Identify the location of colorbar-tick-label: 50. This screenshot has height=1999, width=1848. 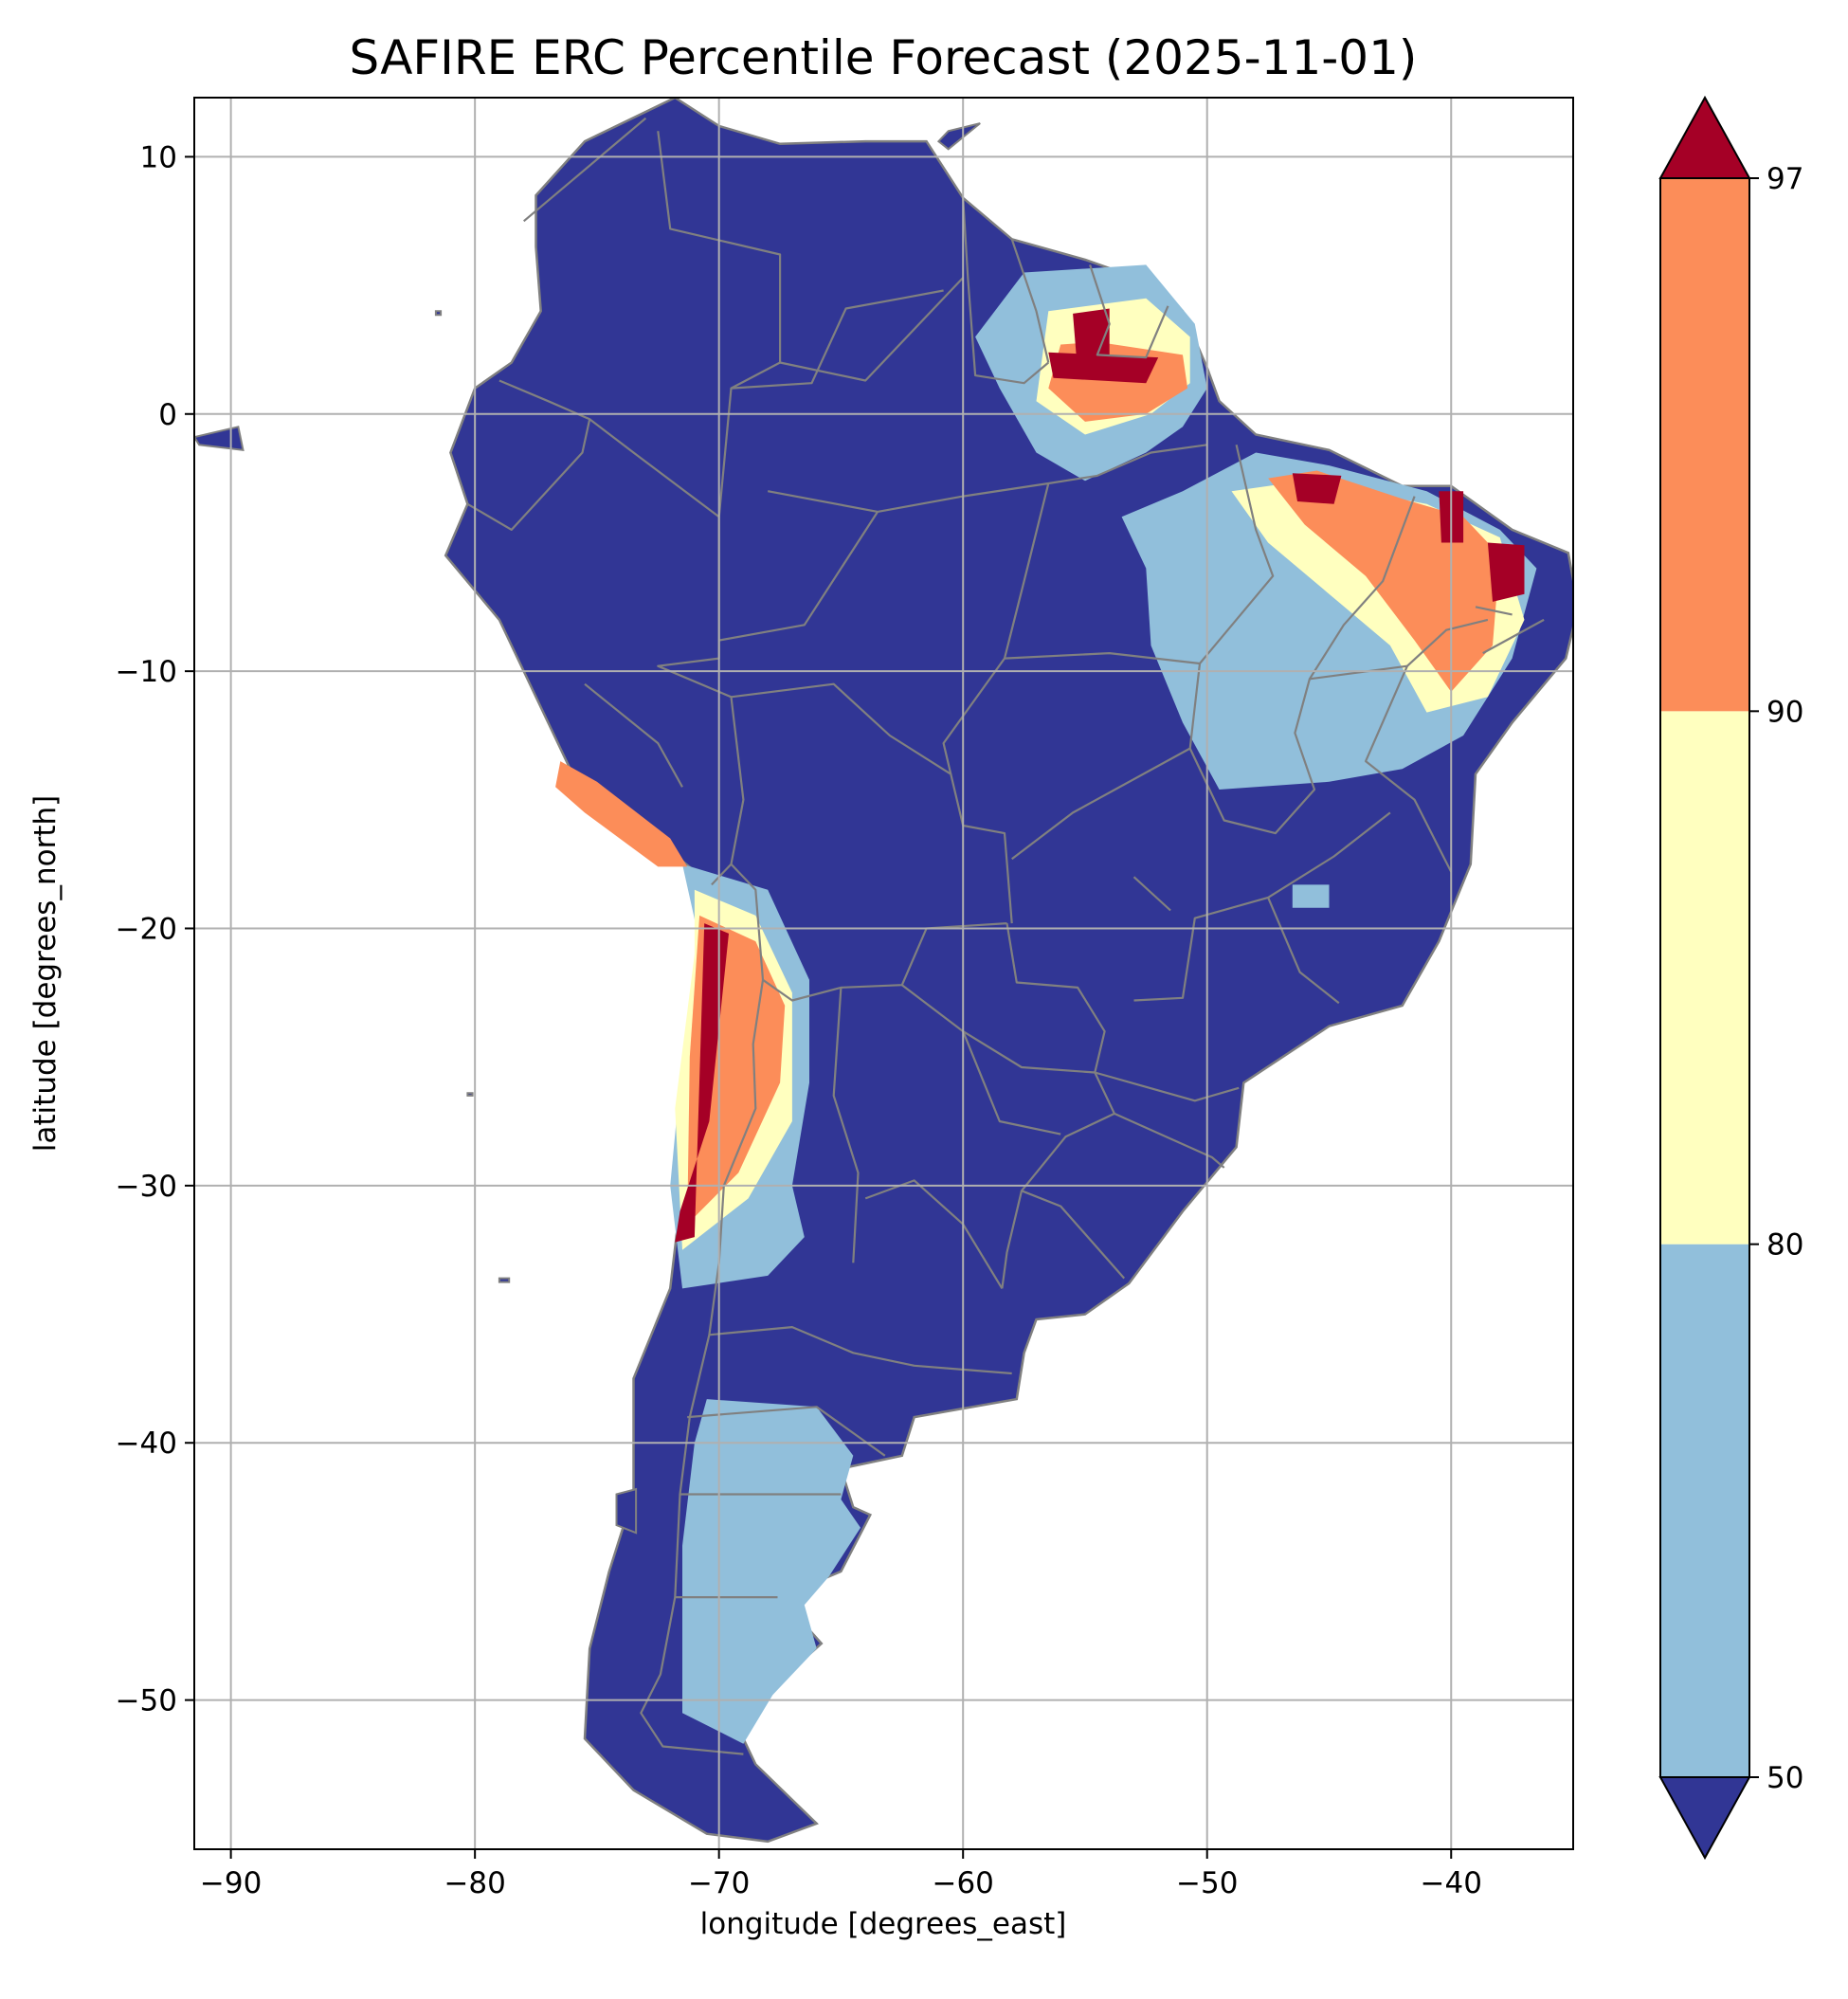
(1784, 1778).